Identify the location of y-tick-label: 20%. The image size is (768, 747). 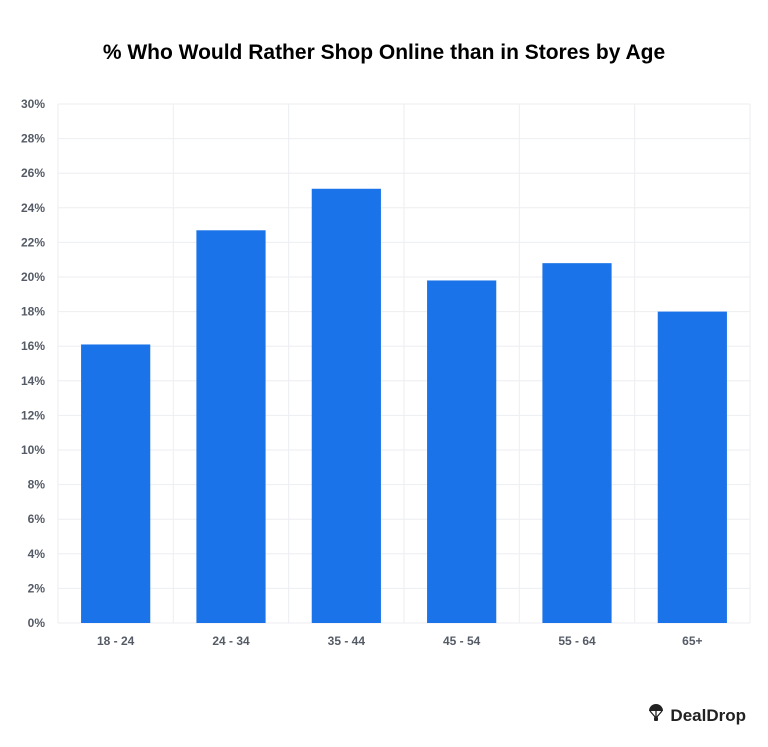
(33, 277).